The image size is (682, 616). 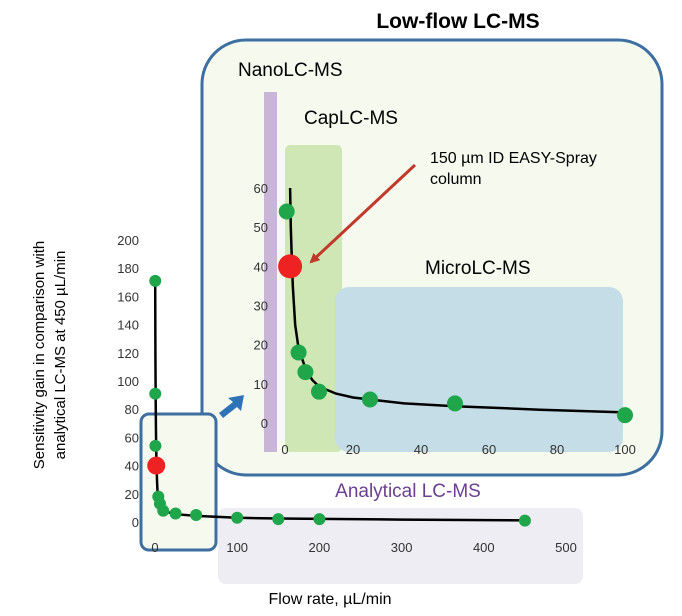 What do you see at coordinates (128, 240) in the screenshot?
I see `main-y-tick-label: 200` at bounding box center [128, 240].